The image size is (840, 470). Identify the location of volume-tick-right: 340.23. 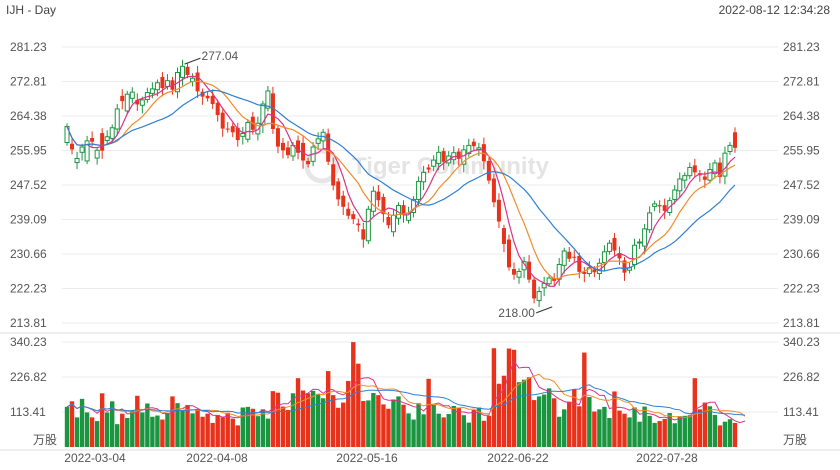
(801, 342).